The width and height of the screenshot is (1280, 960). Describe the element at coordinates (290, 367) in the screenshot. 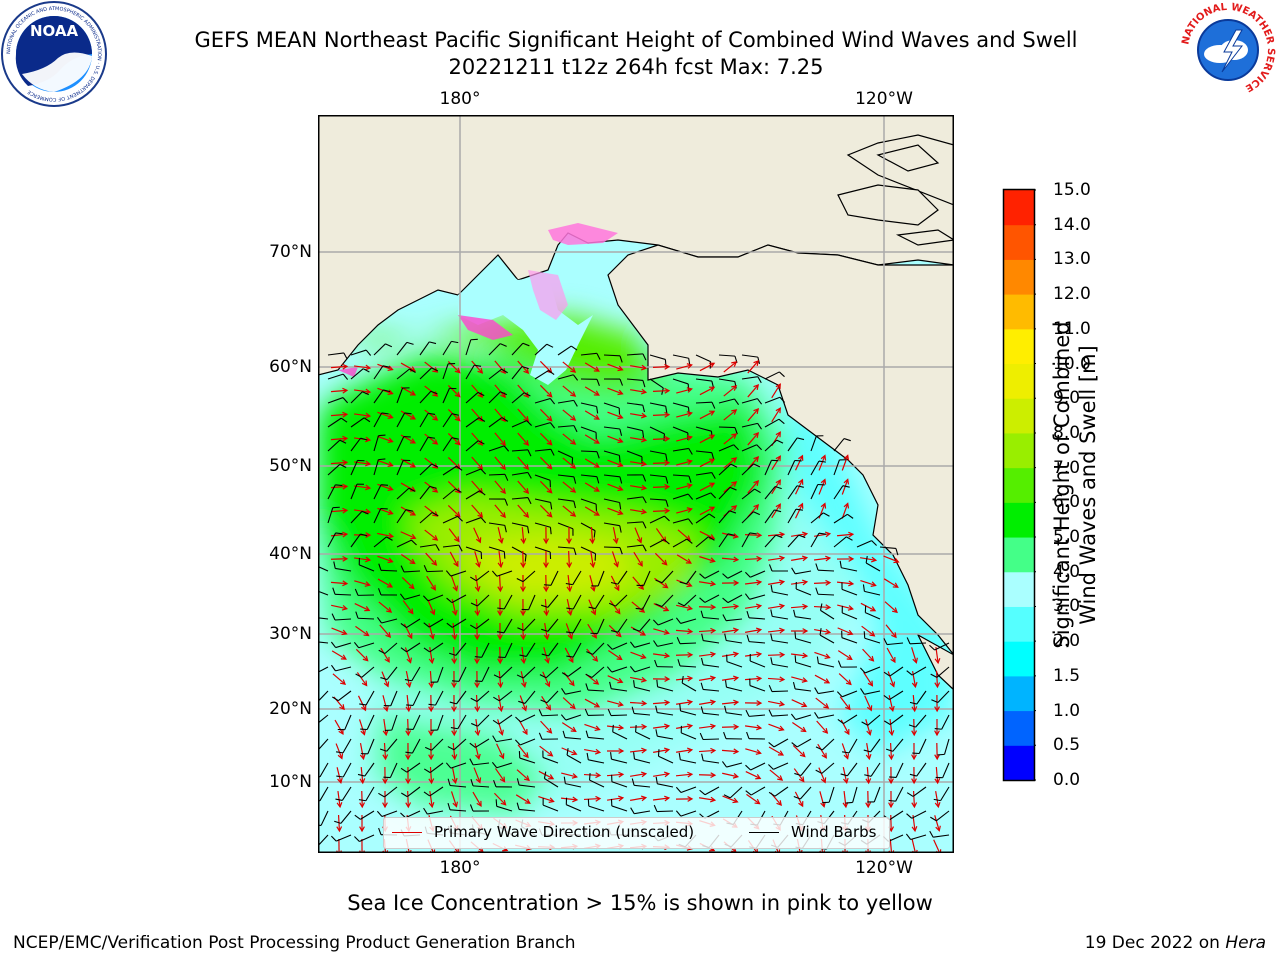

I see `lat-tick-60n: 60°N` at that location.